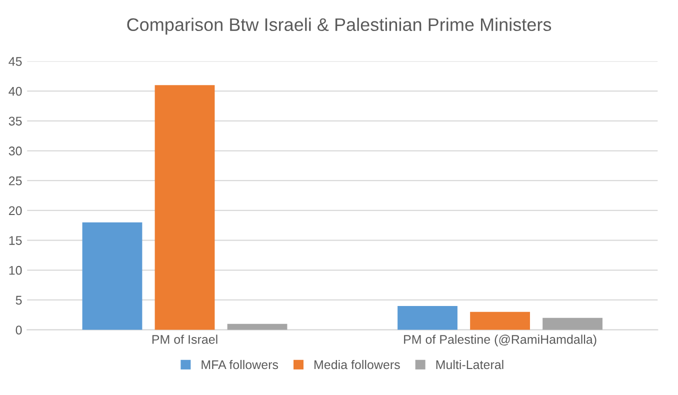 This screenshot has width=678, height=395. I want to click on y-tick-label: 20, so click(15, 211).